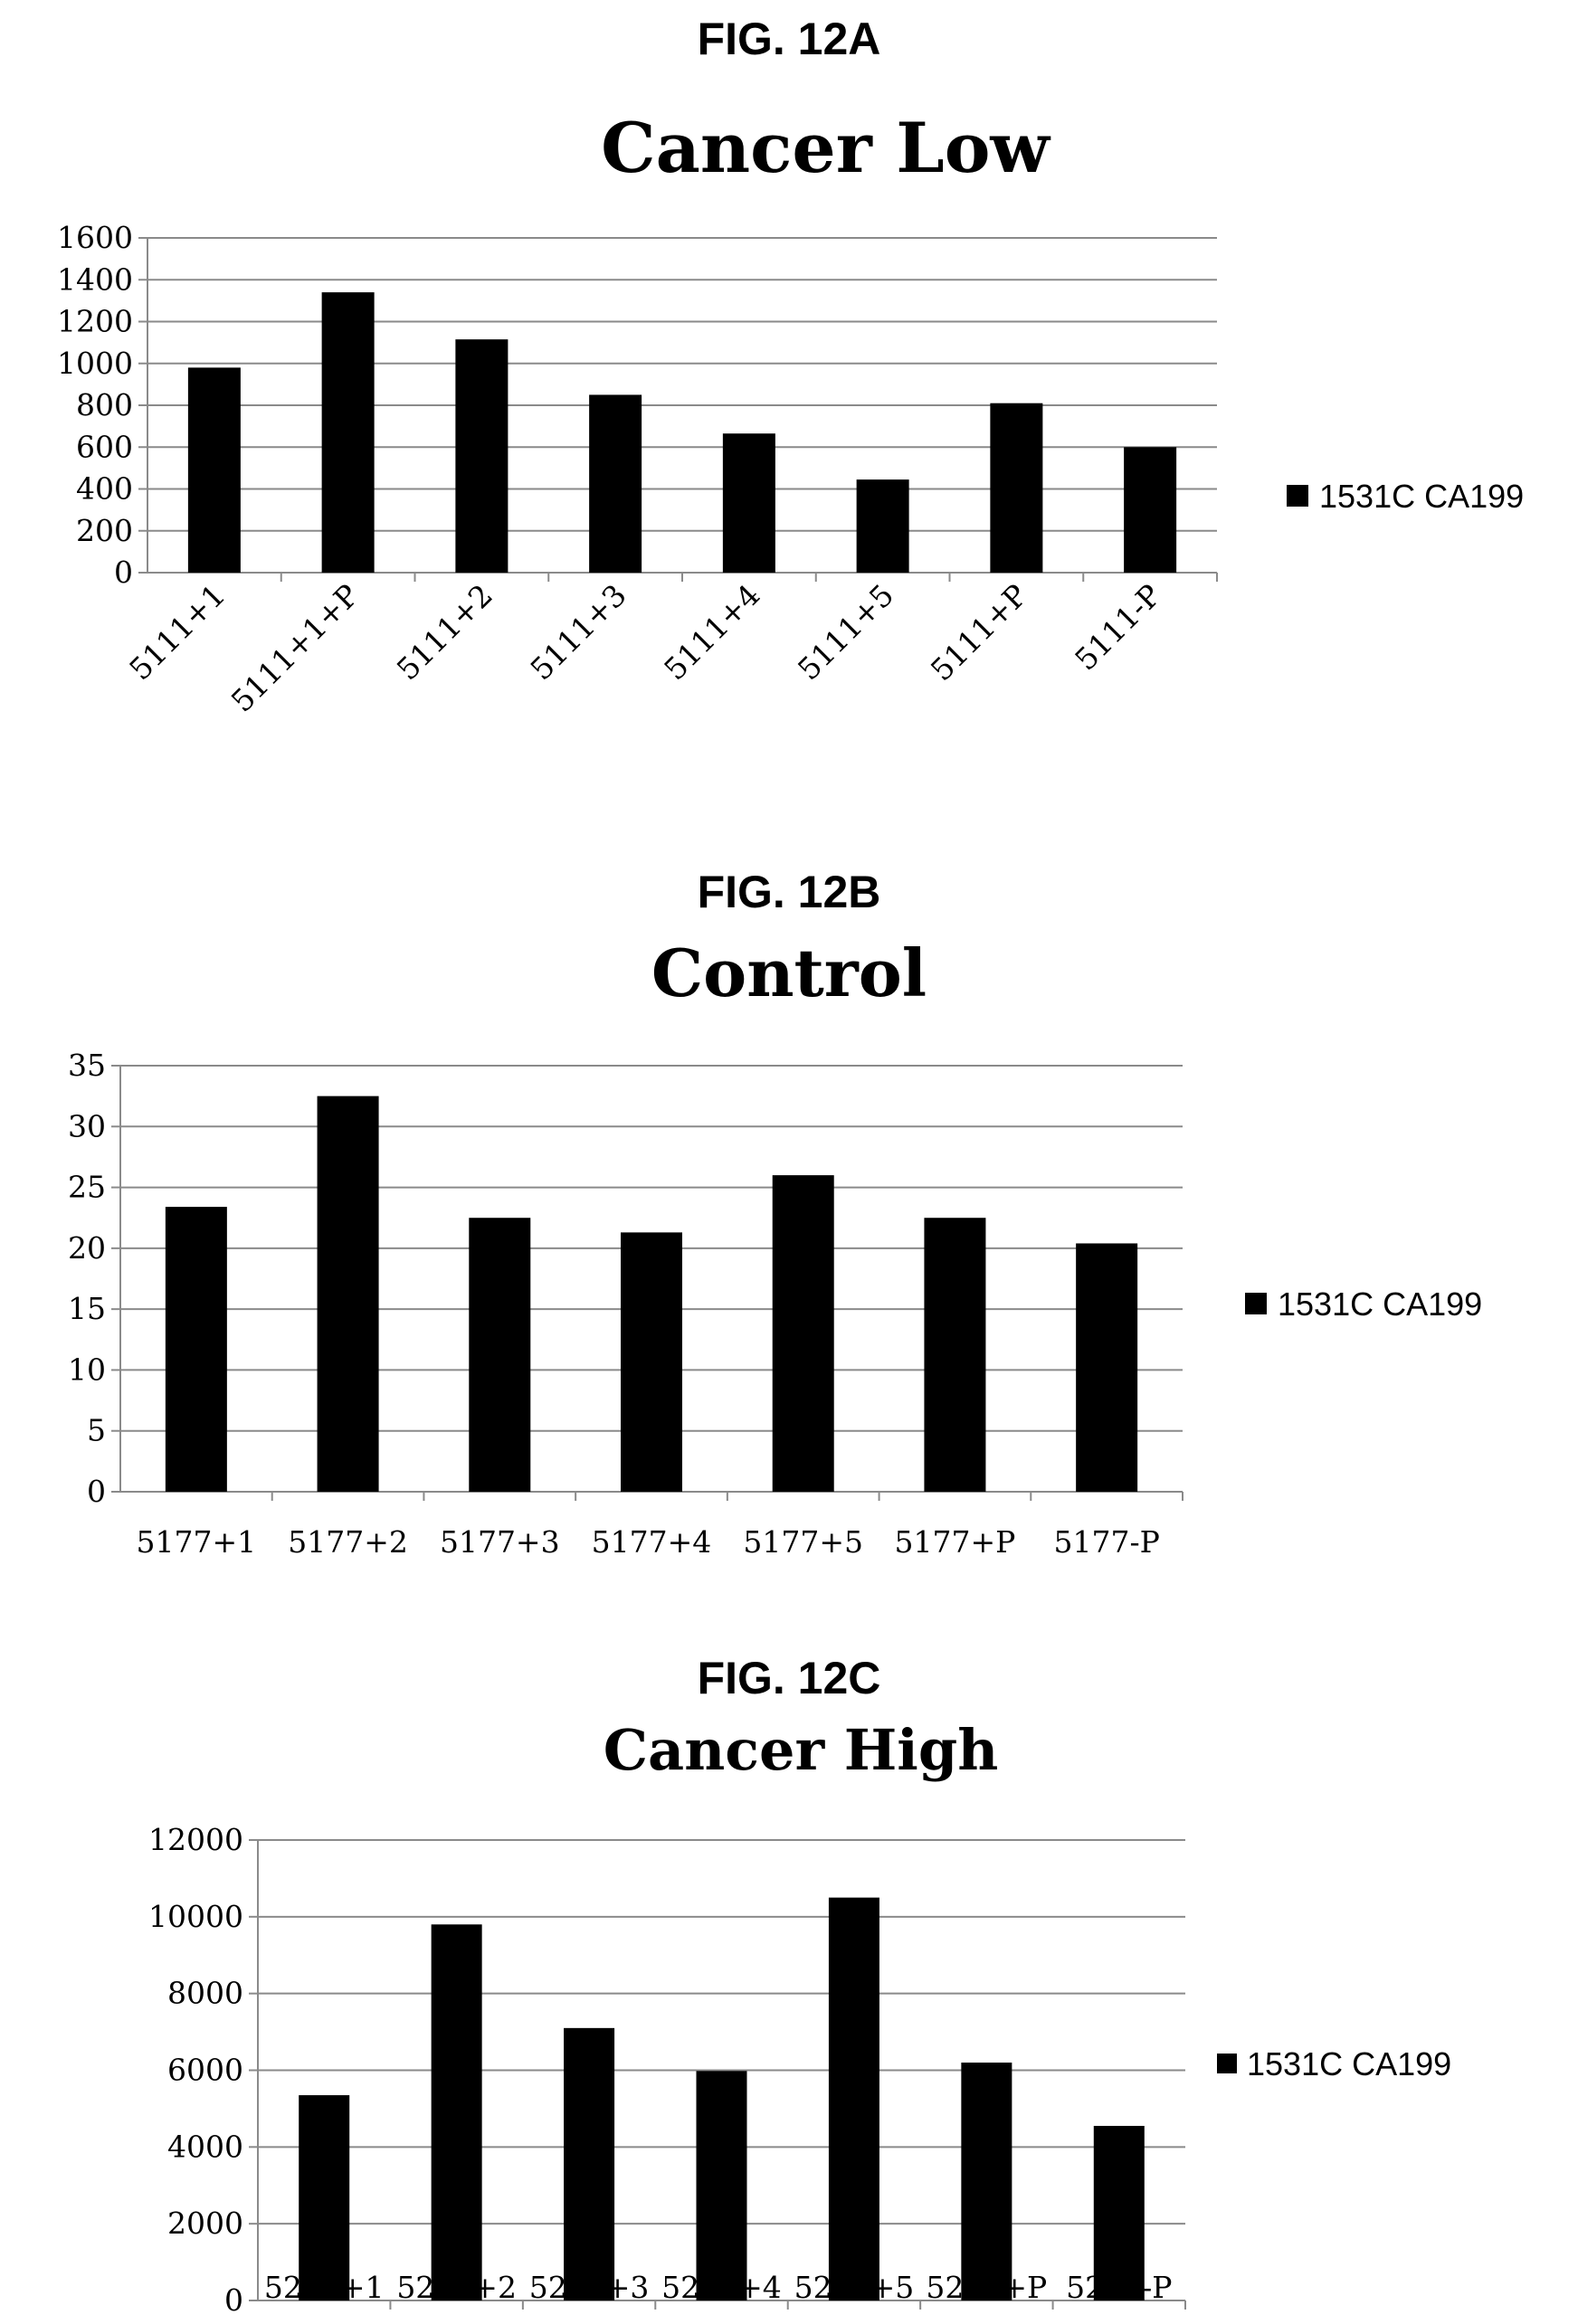  What do you see at coordinates (825, 148) in the screenshot?
I see `chart-title-12a: Cancer Low` at bounding box center [825, 148].